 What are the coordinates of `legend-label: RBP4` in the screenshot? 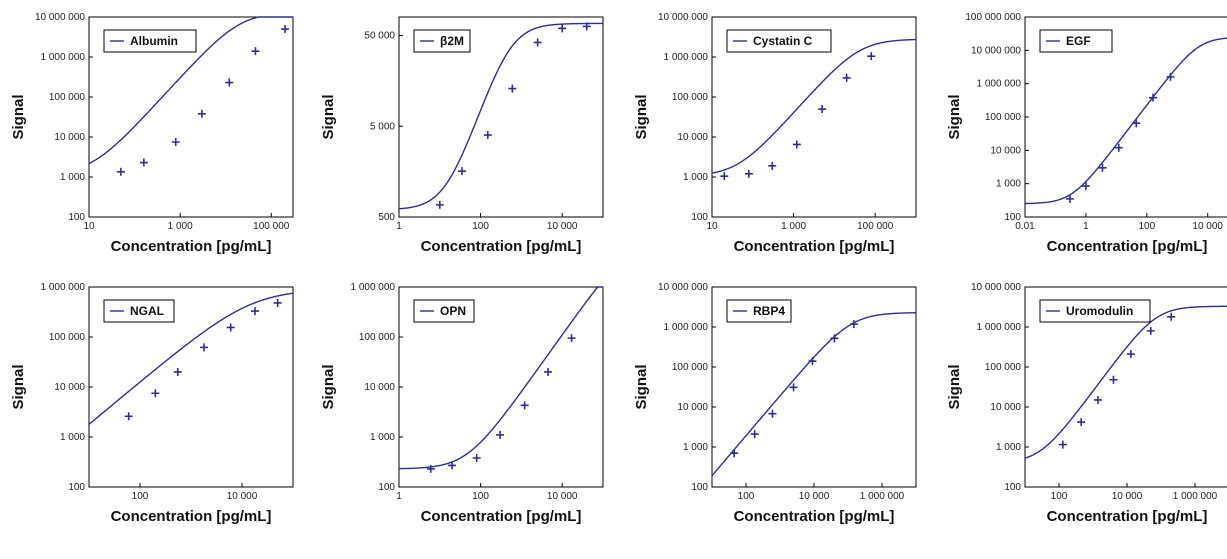 It's located at (769, 311).